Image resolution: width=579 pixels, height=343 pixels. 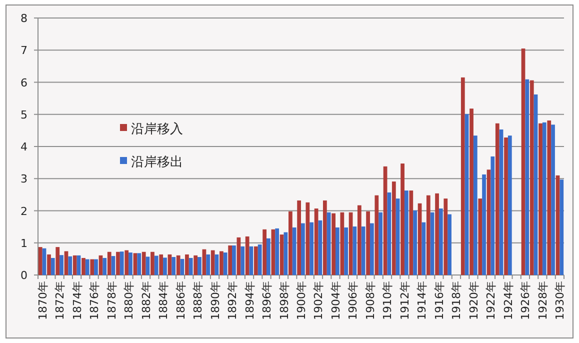 I want to click on x-tick-label: 1902年, so click(x=319, y=300).